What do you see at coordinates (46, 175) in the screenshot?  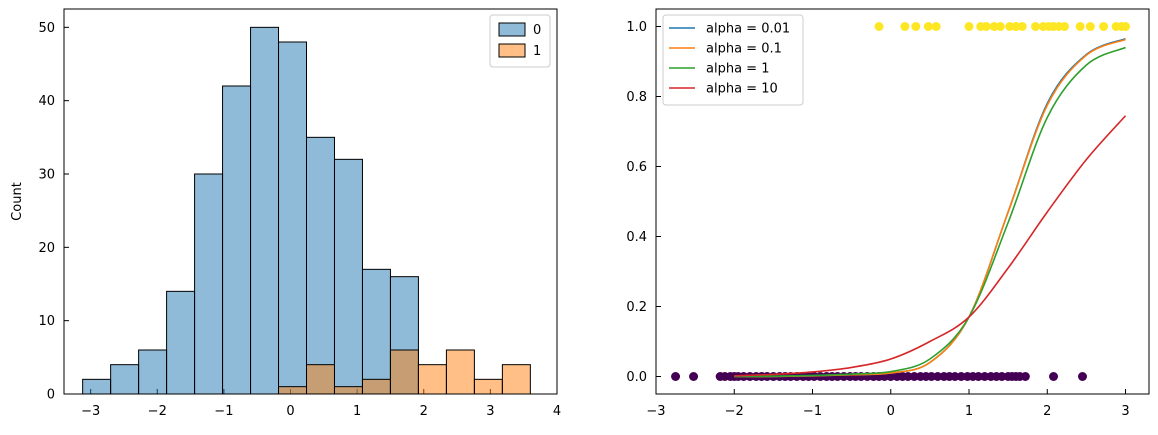 I see `y-tick-label: 30` at bounding box center [46, 175].